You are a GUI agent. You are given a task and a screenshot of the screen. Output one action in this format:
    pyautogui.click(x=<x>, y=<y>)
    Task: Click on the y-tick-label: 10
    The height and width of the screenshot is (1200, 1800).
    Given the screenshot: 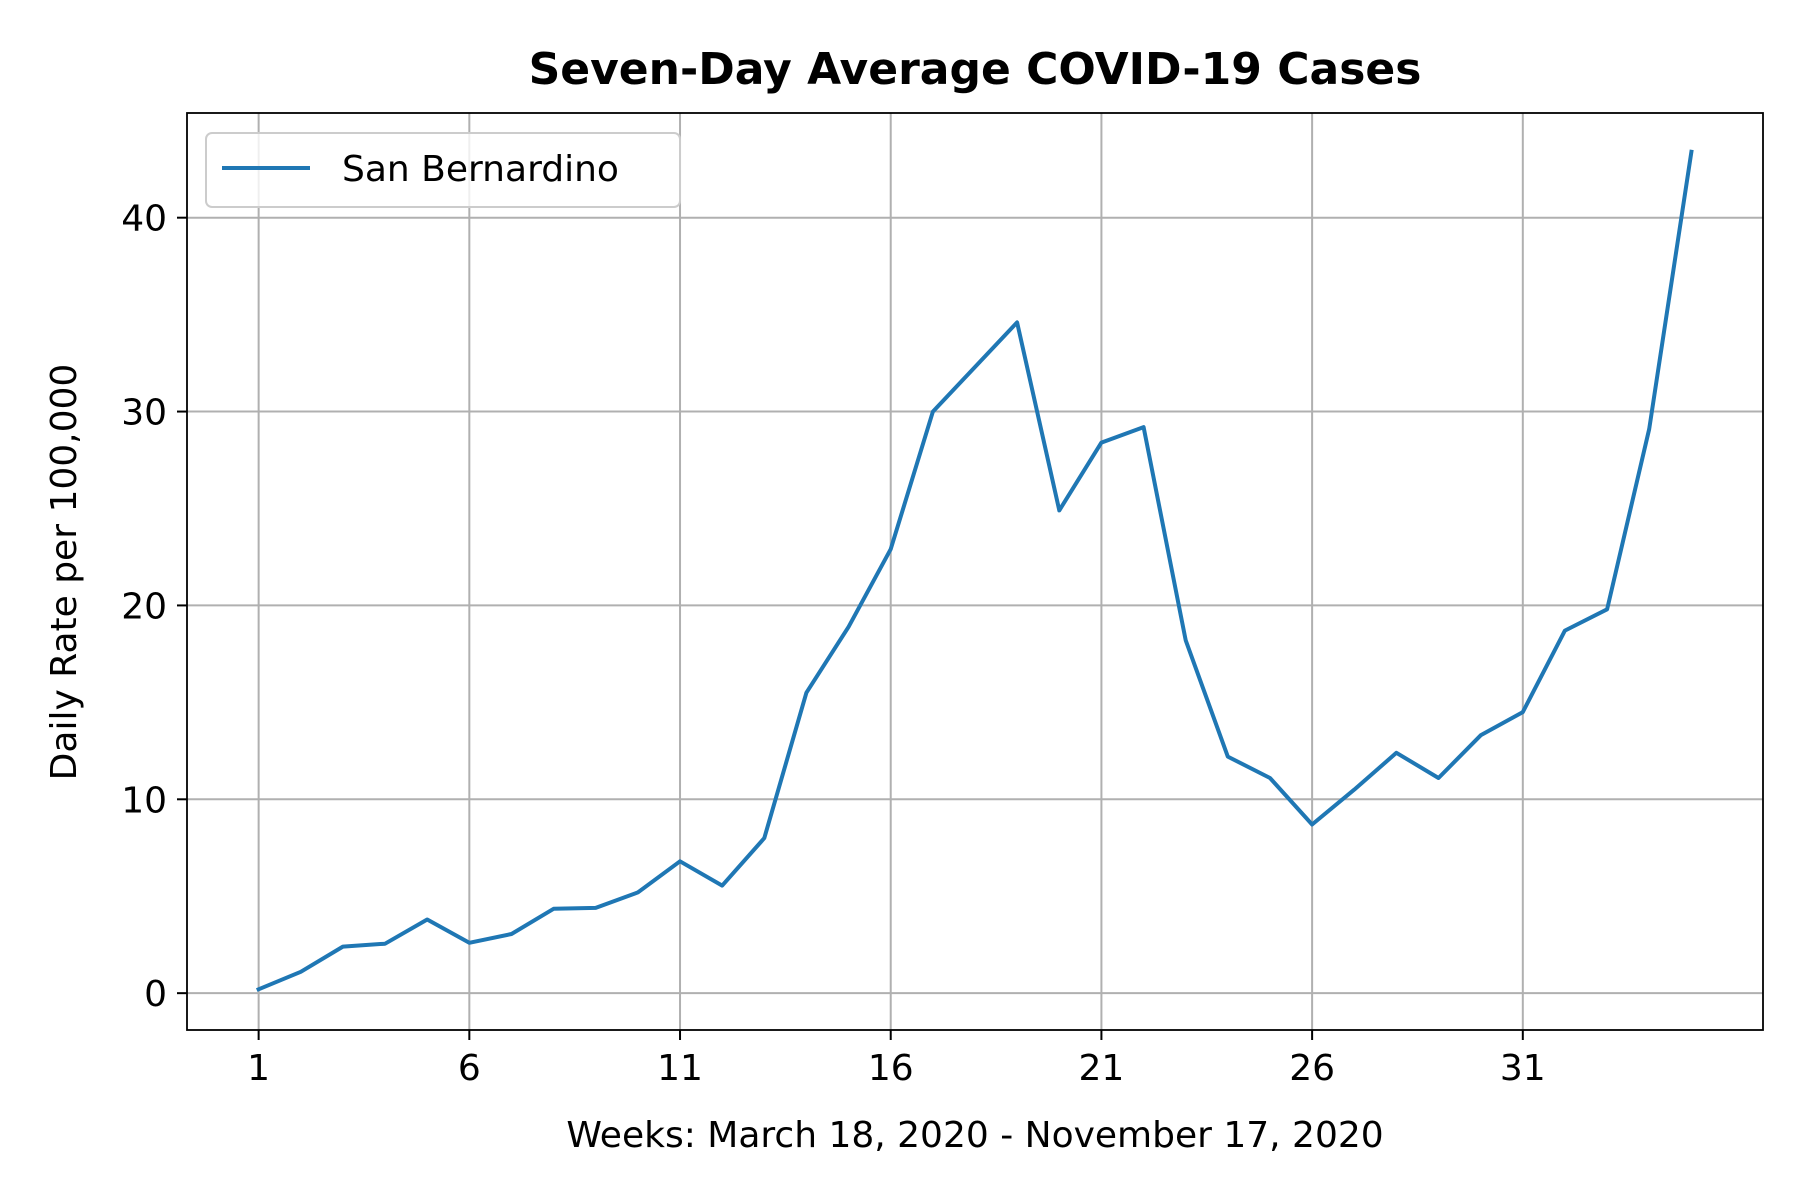 What is the action you would take?
    pyautogui.click(x=144, y=800)
    